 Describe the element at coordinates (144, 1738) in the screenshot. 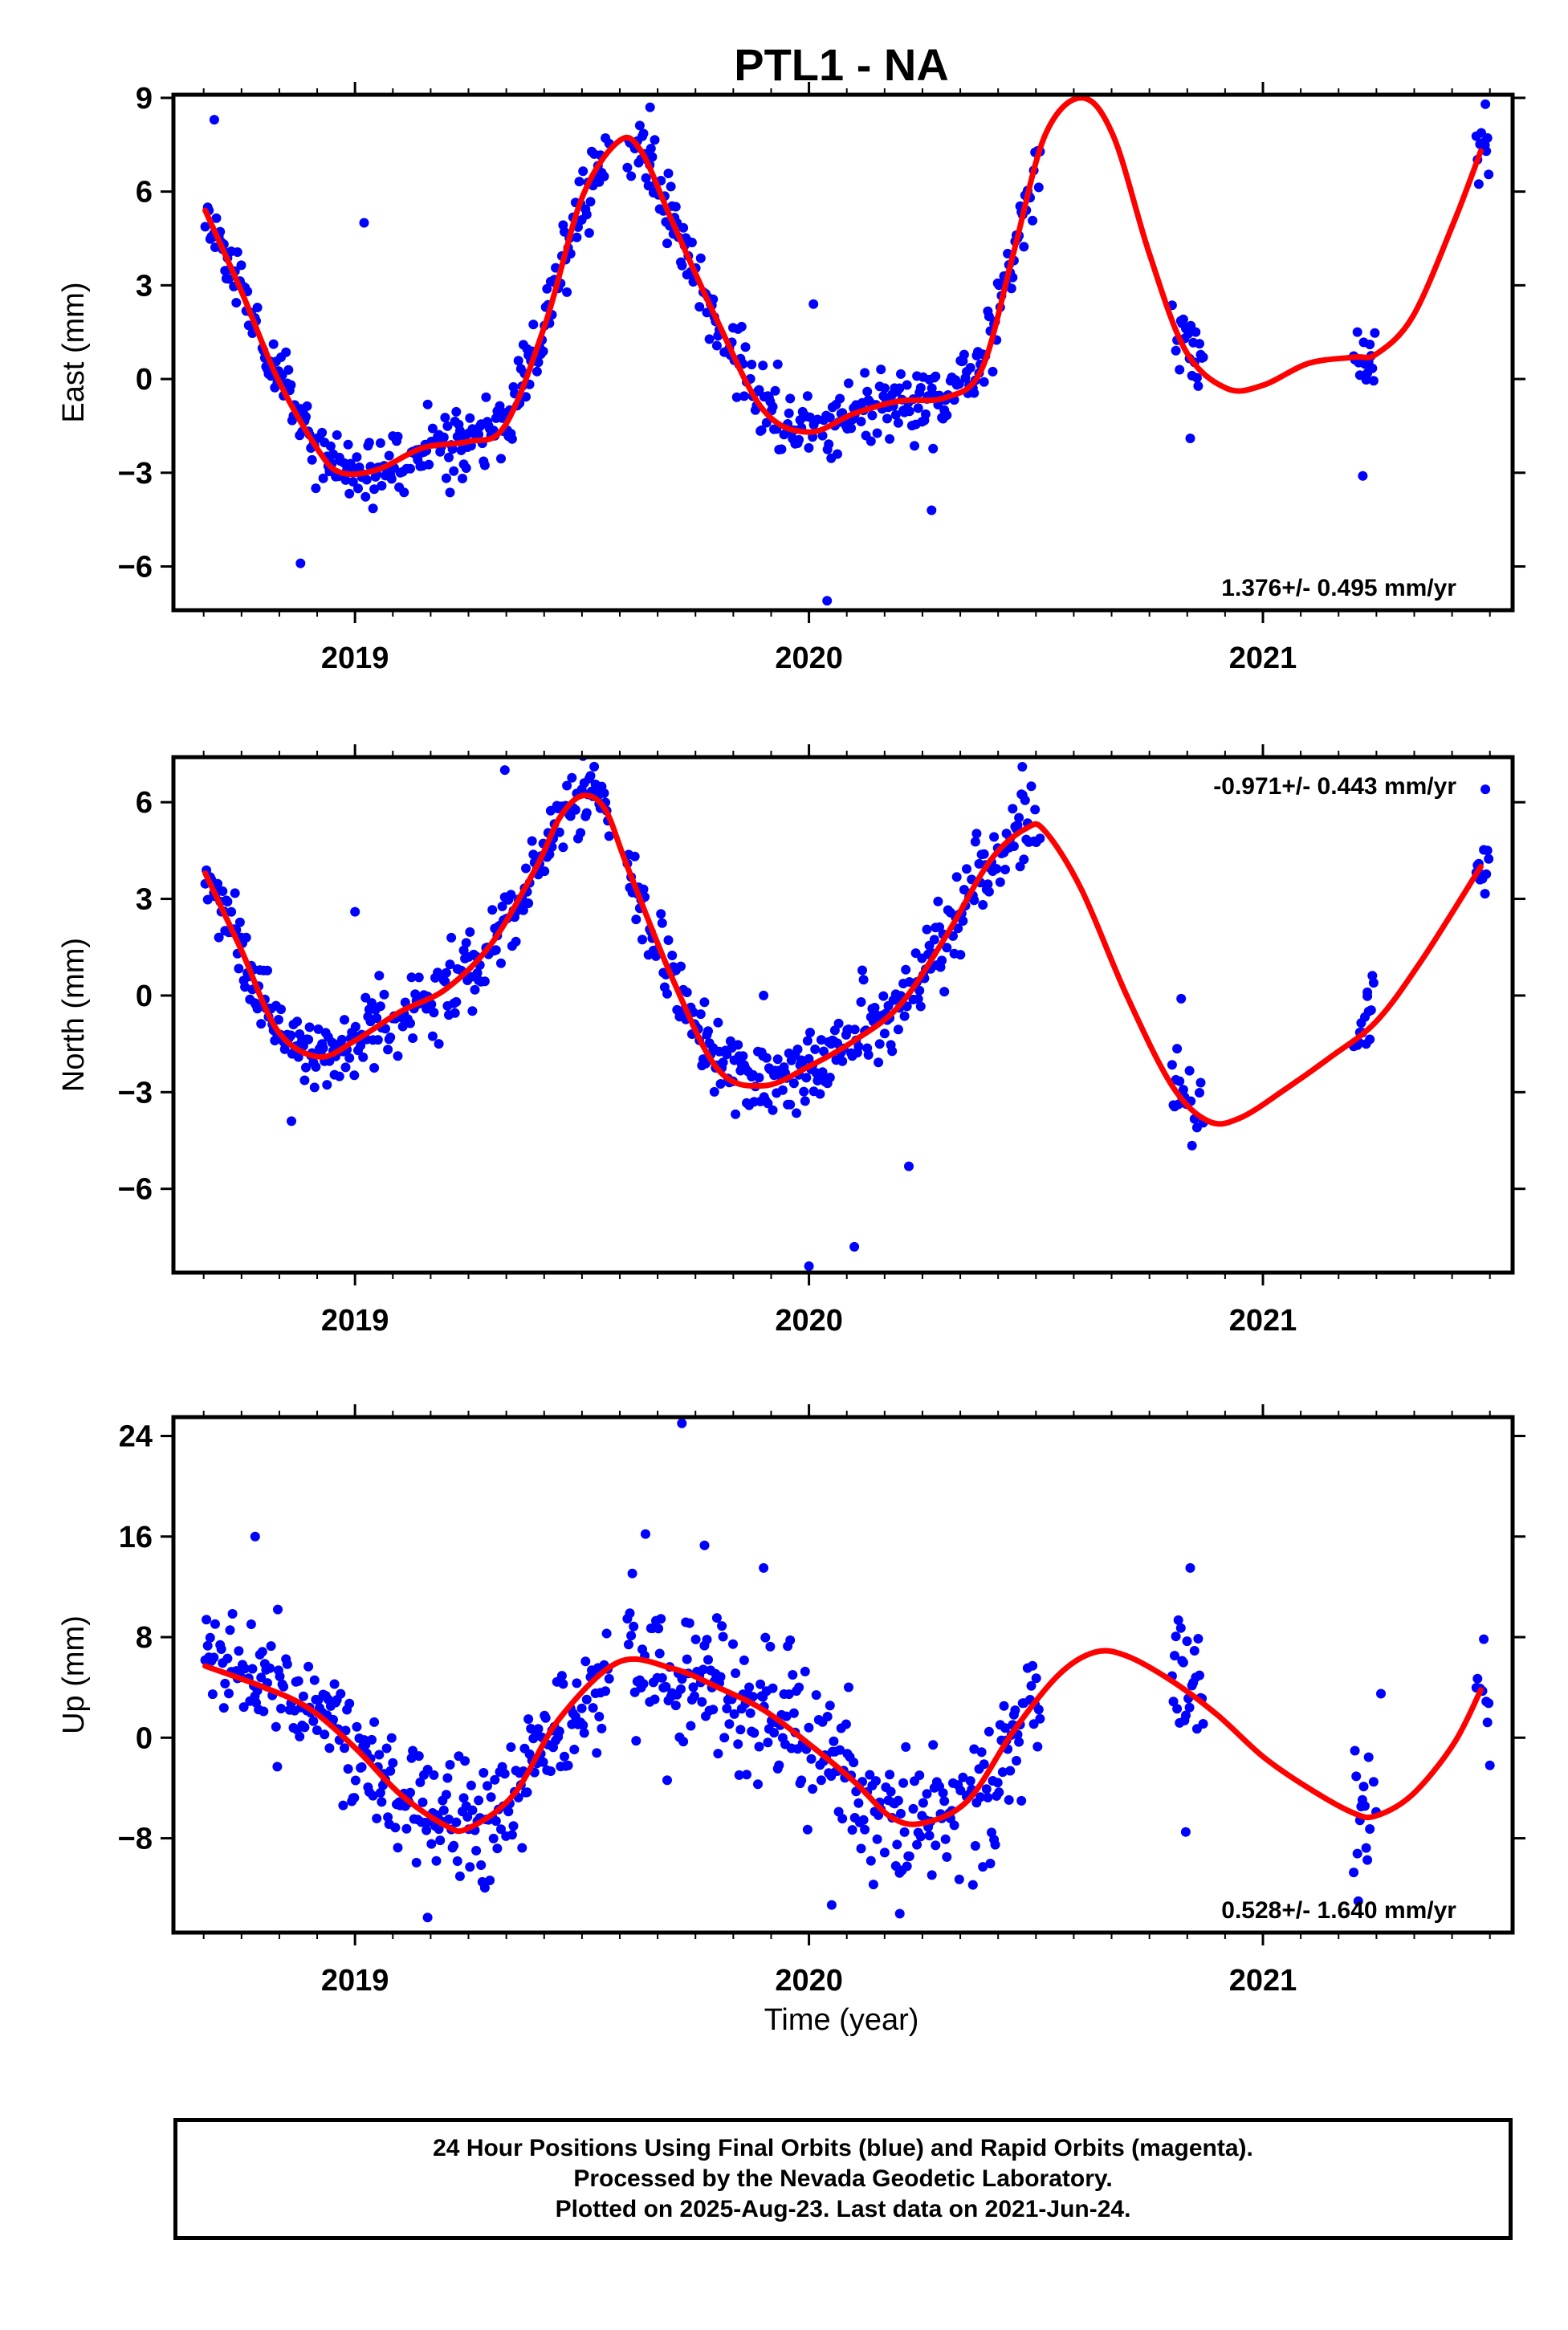

I see `y-tick-label: 0` at that location.